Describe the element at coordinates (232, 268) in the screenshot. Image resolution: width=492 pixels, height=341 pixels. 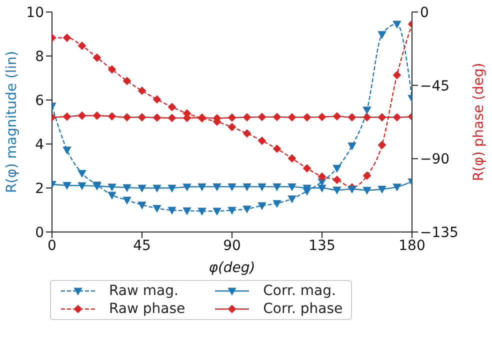
I see `x-axis-title: φ(deg)` at that location.